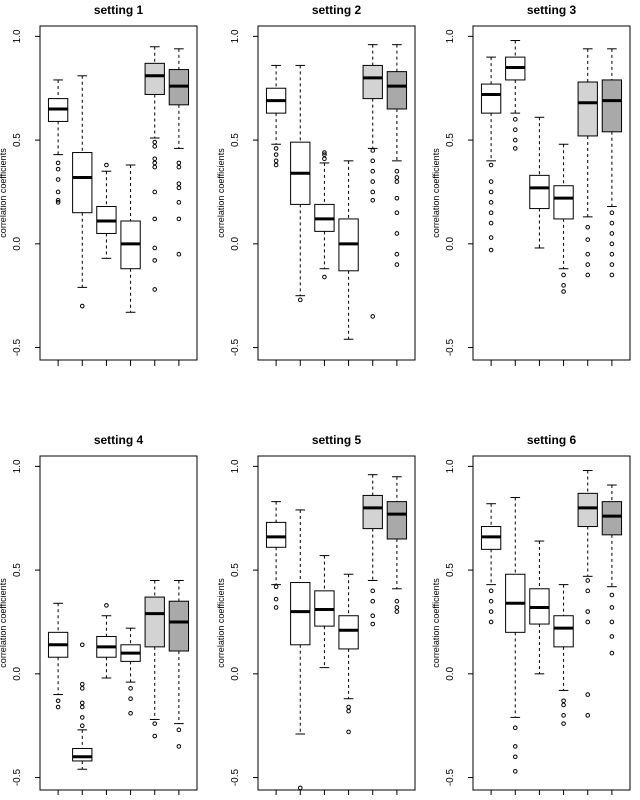 The height and width of the screenshot is (800, 640). I want to click on y-tick-label: 0.5, so click(17, 140).